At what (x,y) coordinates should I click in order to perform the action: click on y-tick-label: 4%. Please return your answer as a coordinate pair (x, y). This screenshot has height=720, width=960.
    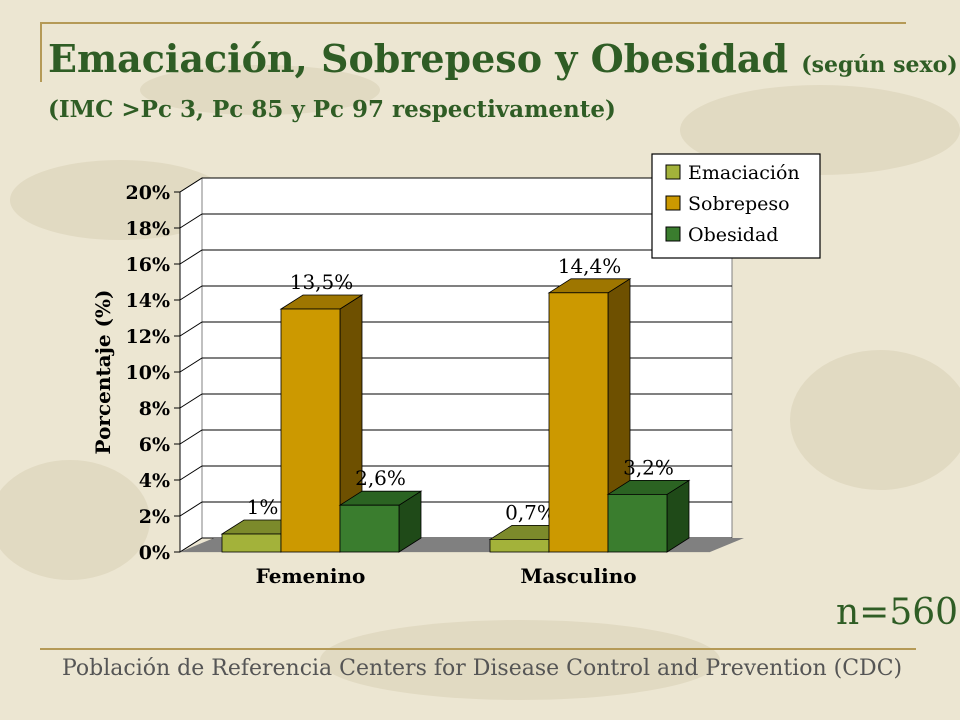
    Looking at the image, I should click on (154, 481).